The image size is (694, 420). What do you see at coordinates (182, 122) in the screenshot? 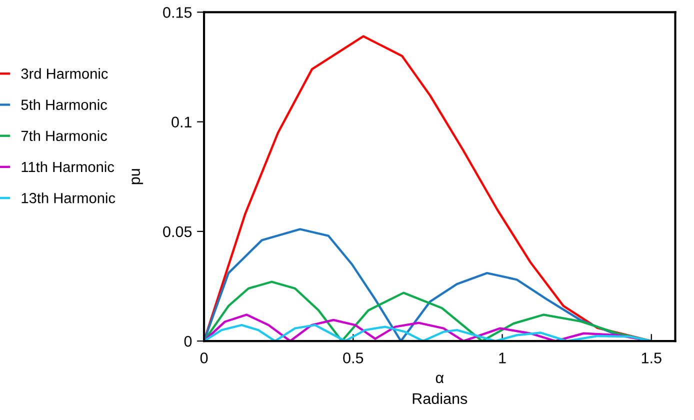
I see `y-tick-label: 0.1` at bounding box center [182, 122].